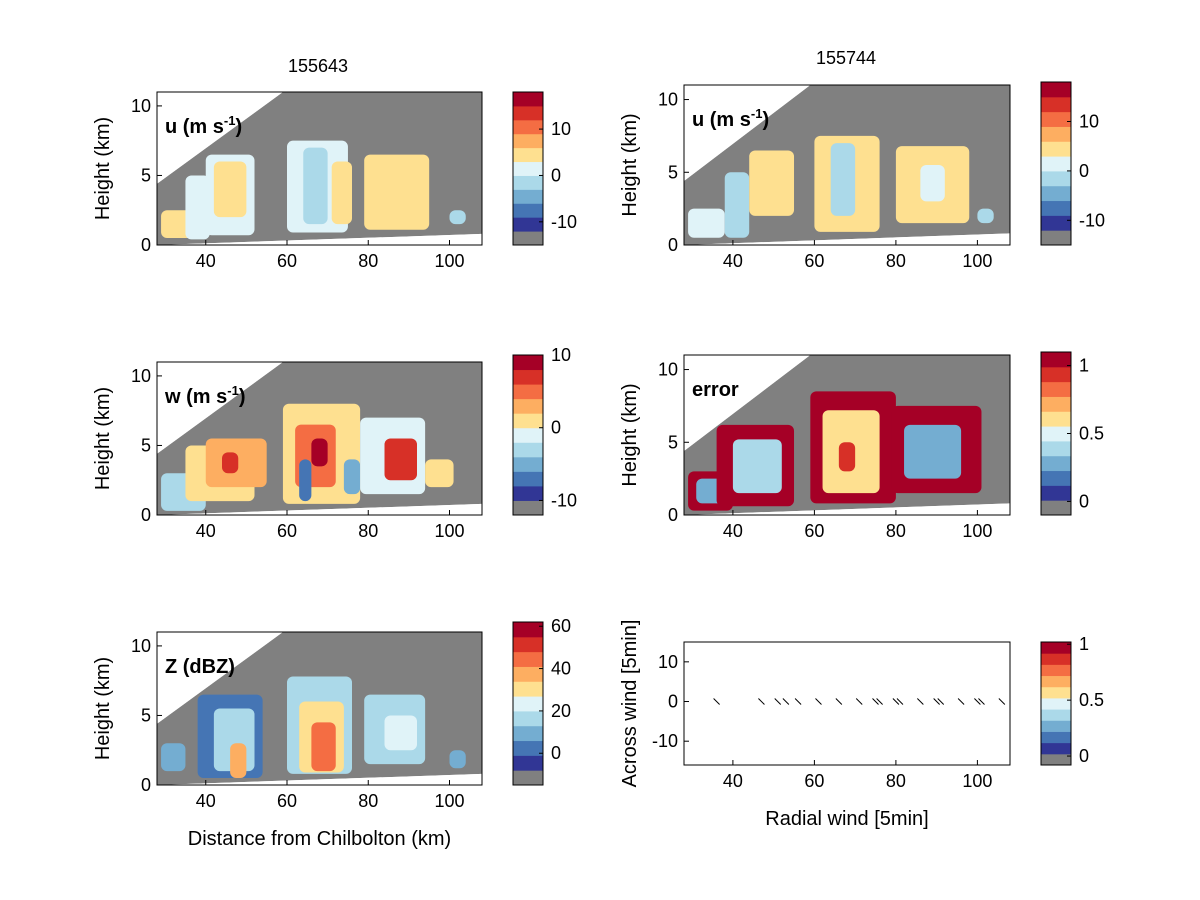  Describe the element at coordinates (757, 113) in the screenshot. I see `field-label-superscript: -1` at that location.